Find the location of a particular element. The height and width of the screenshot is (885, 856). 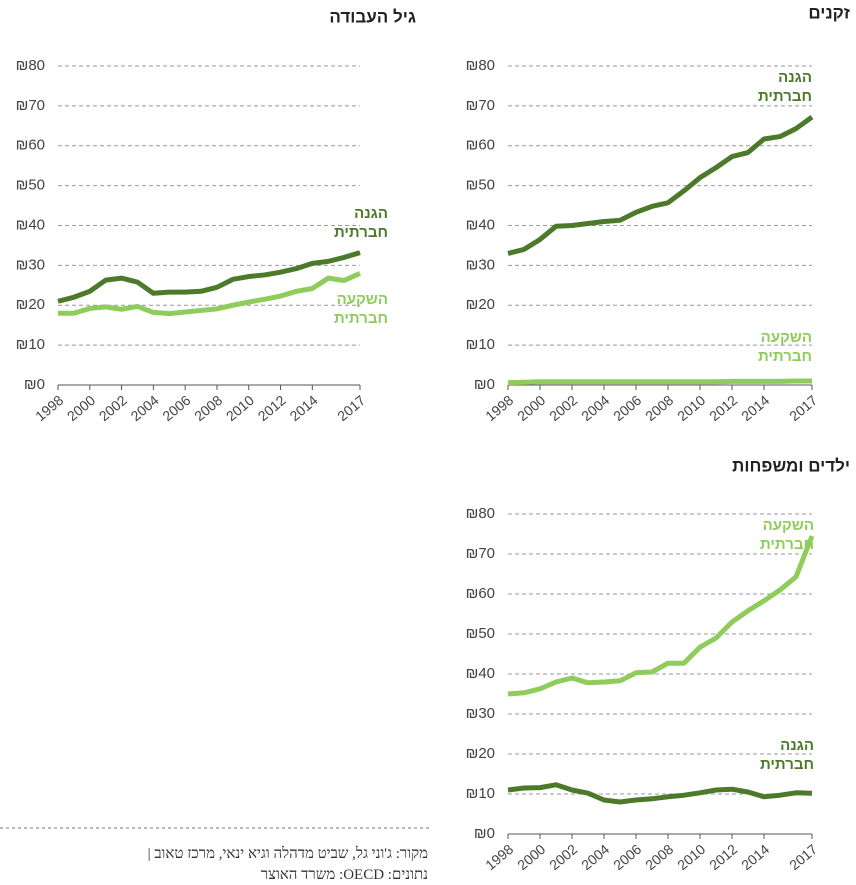

chart-title: זקנים is located at coordinates (829, 12).